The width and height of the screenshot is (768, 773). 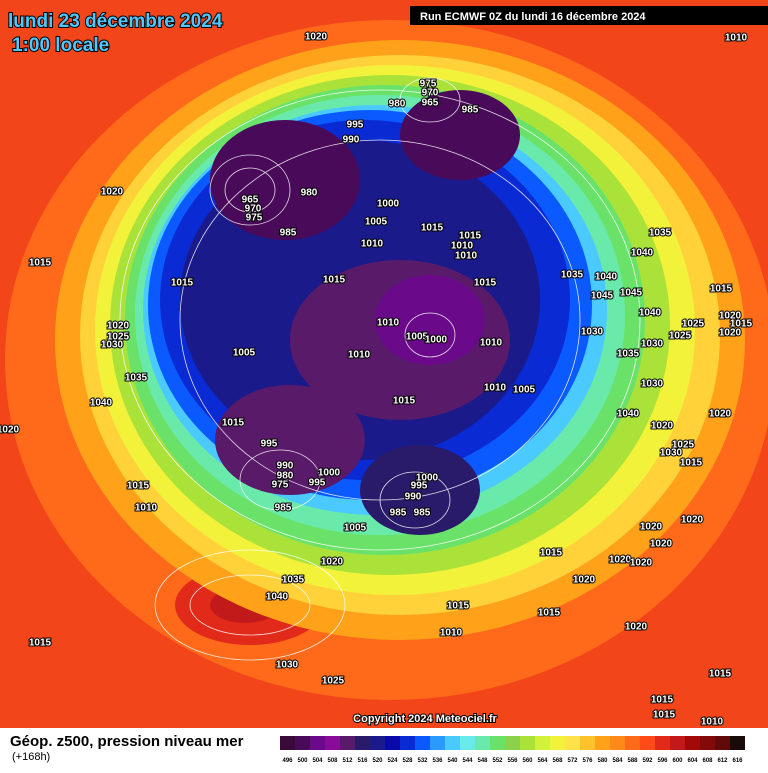 I want to click on legend-title: Géop. z500, pression niveau mer, so click(x=127, y=741).